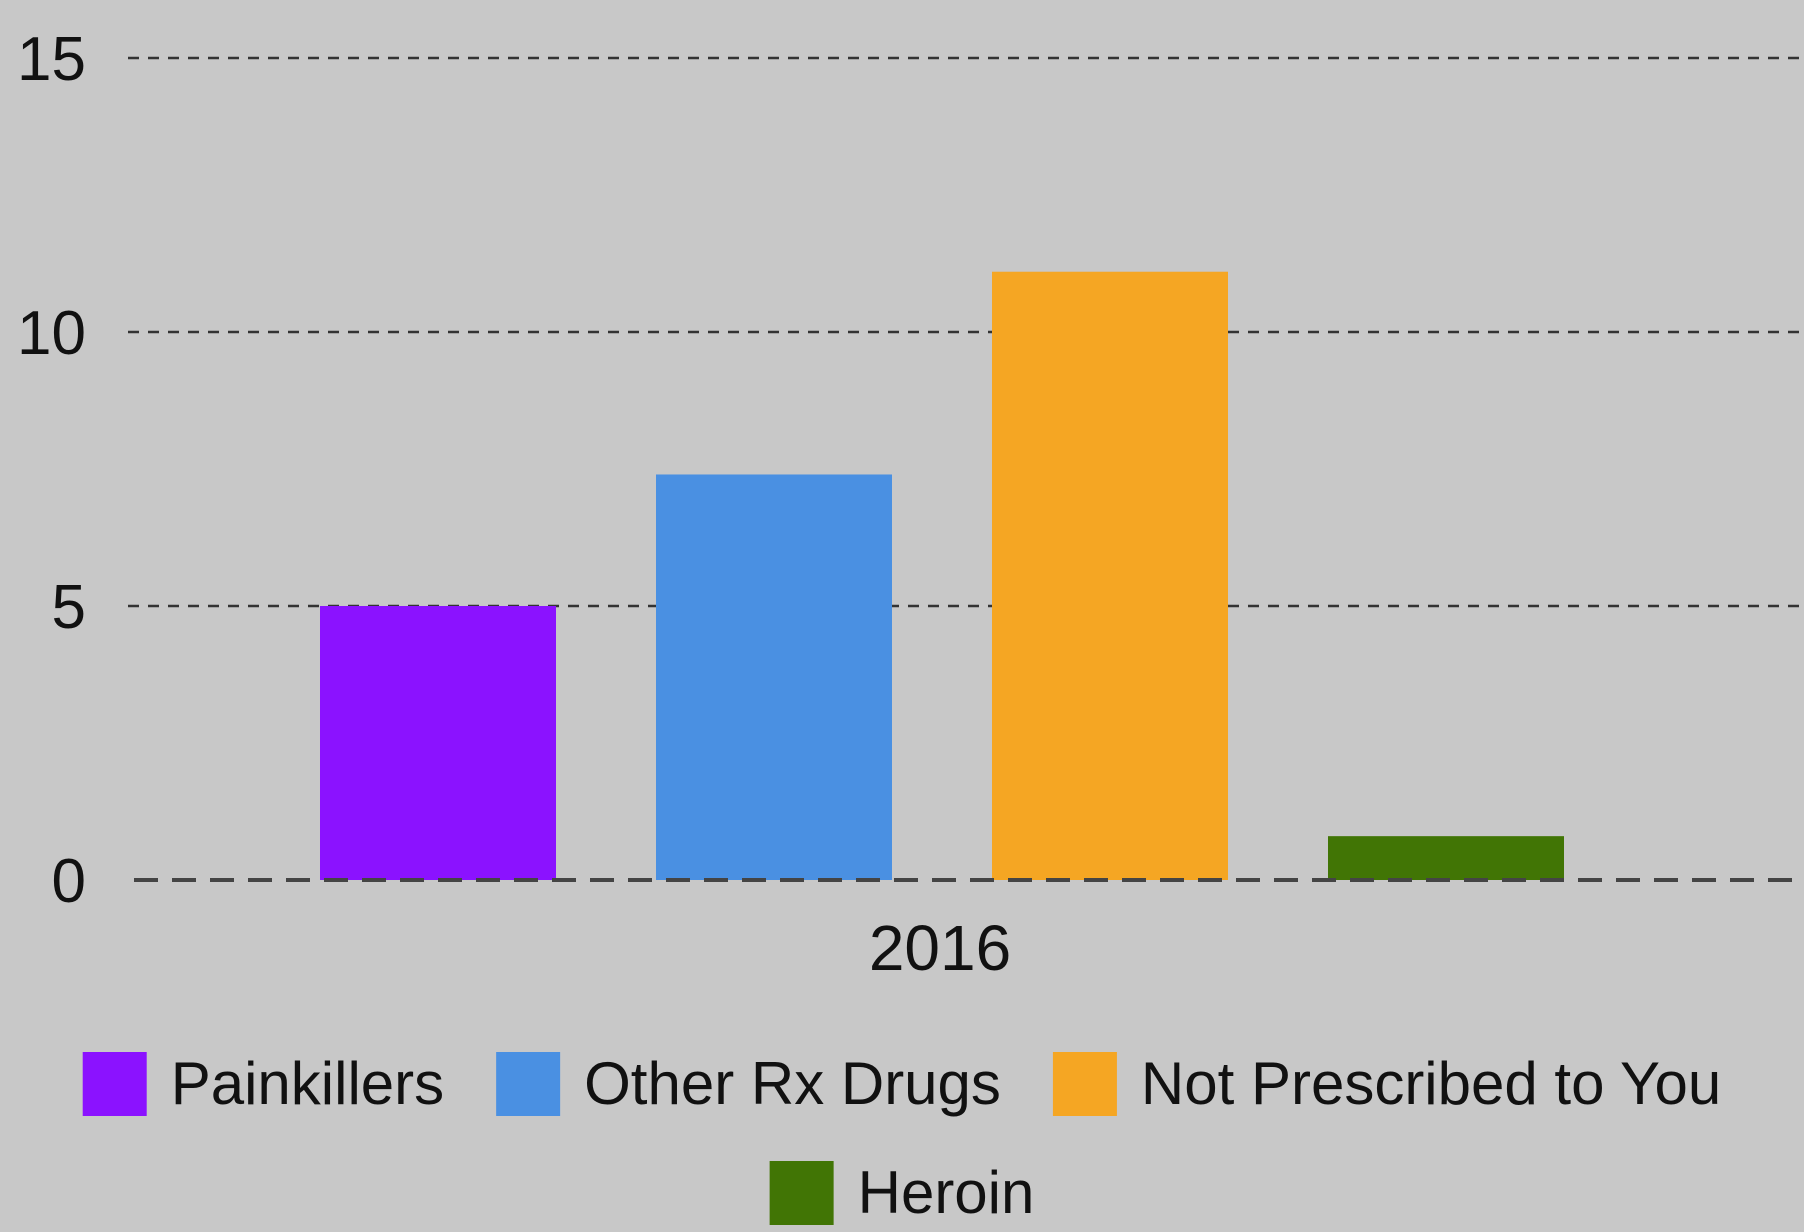  Describe the element at coordinates (801, 1193) in the screenshot. I see `legend-swatch-heroin` at that location.